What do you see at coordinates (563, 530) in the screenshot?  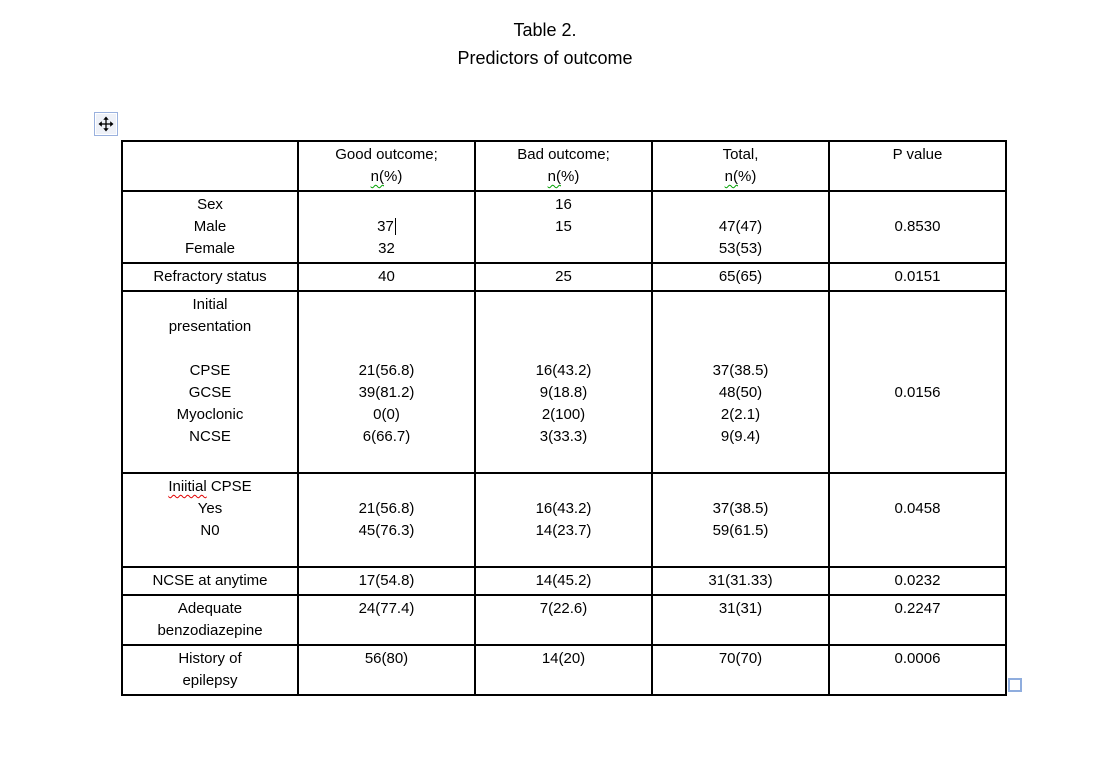 I see `cell-line: 14(23.7)` at bounding box center [563, 530].